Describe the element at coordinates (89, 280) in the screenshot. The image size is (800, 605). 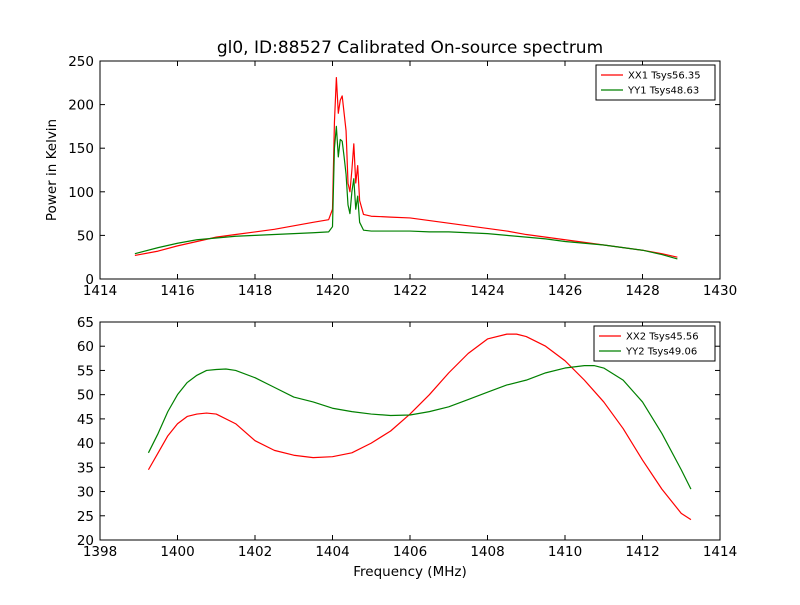
I see `y-tick-label: 0` at that location.